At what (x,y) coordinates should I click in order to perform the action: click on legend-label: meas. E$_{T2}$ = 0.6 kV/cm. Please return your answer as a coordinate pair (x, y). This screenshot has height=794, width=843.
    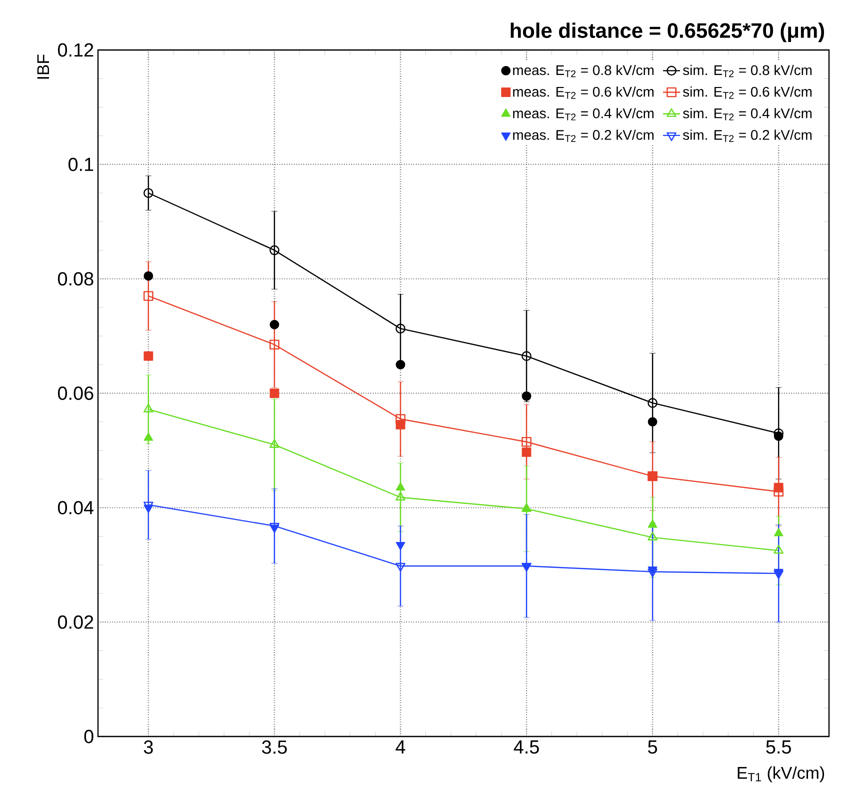
    Looking at the image, I should click on (583, 92).